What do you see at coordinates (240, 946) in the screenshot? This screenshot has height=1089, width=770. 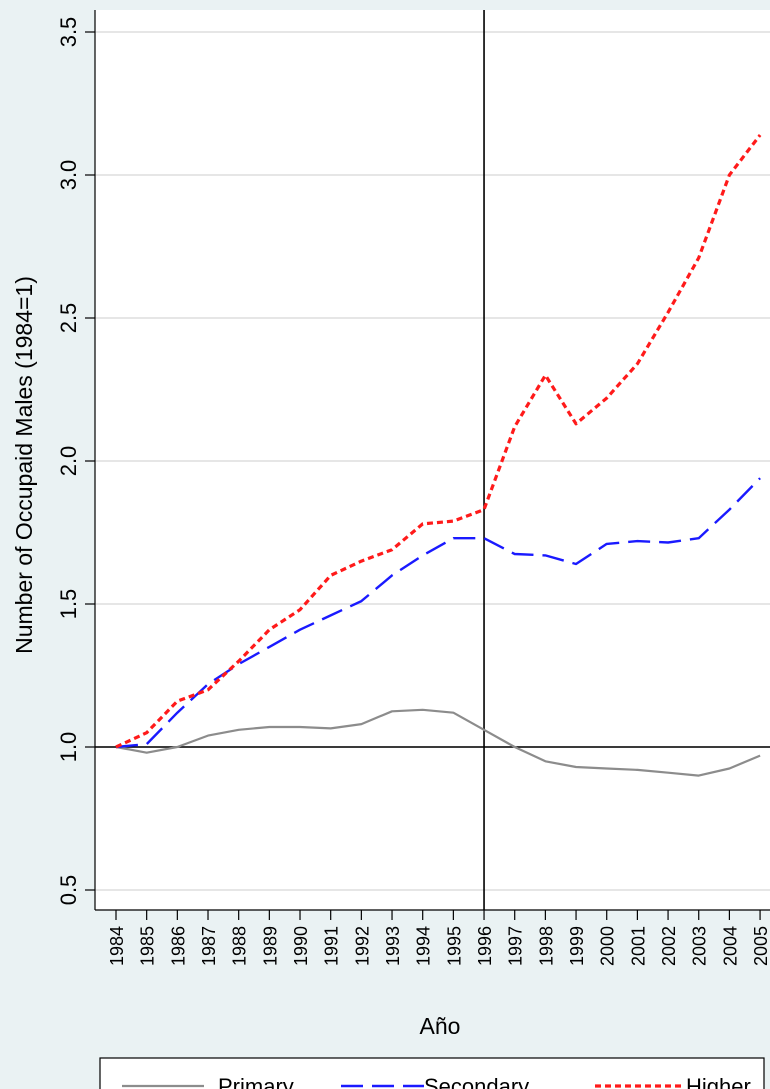 I see `x-tick-label: 1988` at bounding box center [240, 946].